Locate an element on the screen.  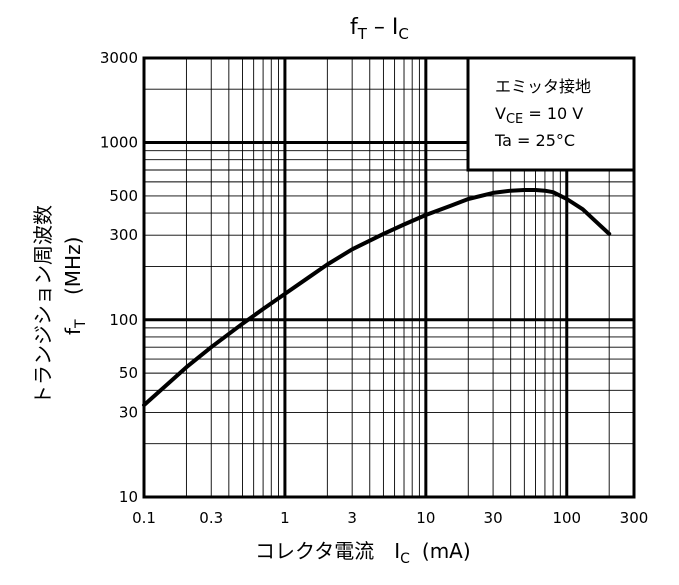
y-tick-label: 300 is located at coordinates (123, 235).